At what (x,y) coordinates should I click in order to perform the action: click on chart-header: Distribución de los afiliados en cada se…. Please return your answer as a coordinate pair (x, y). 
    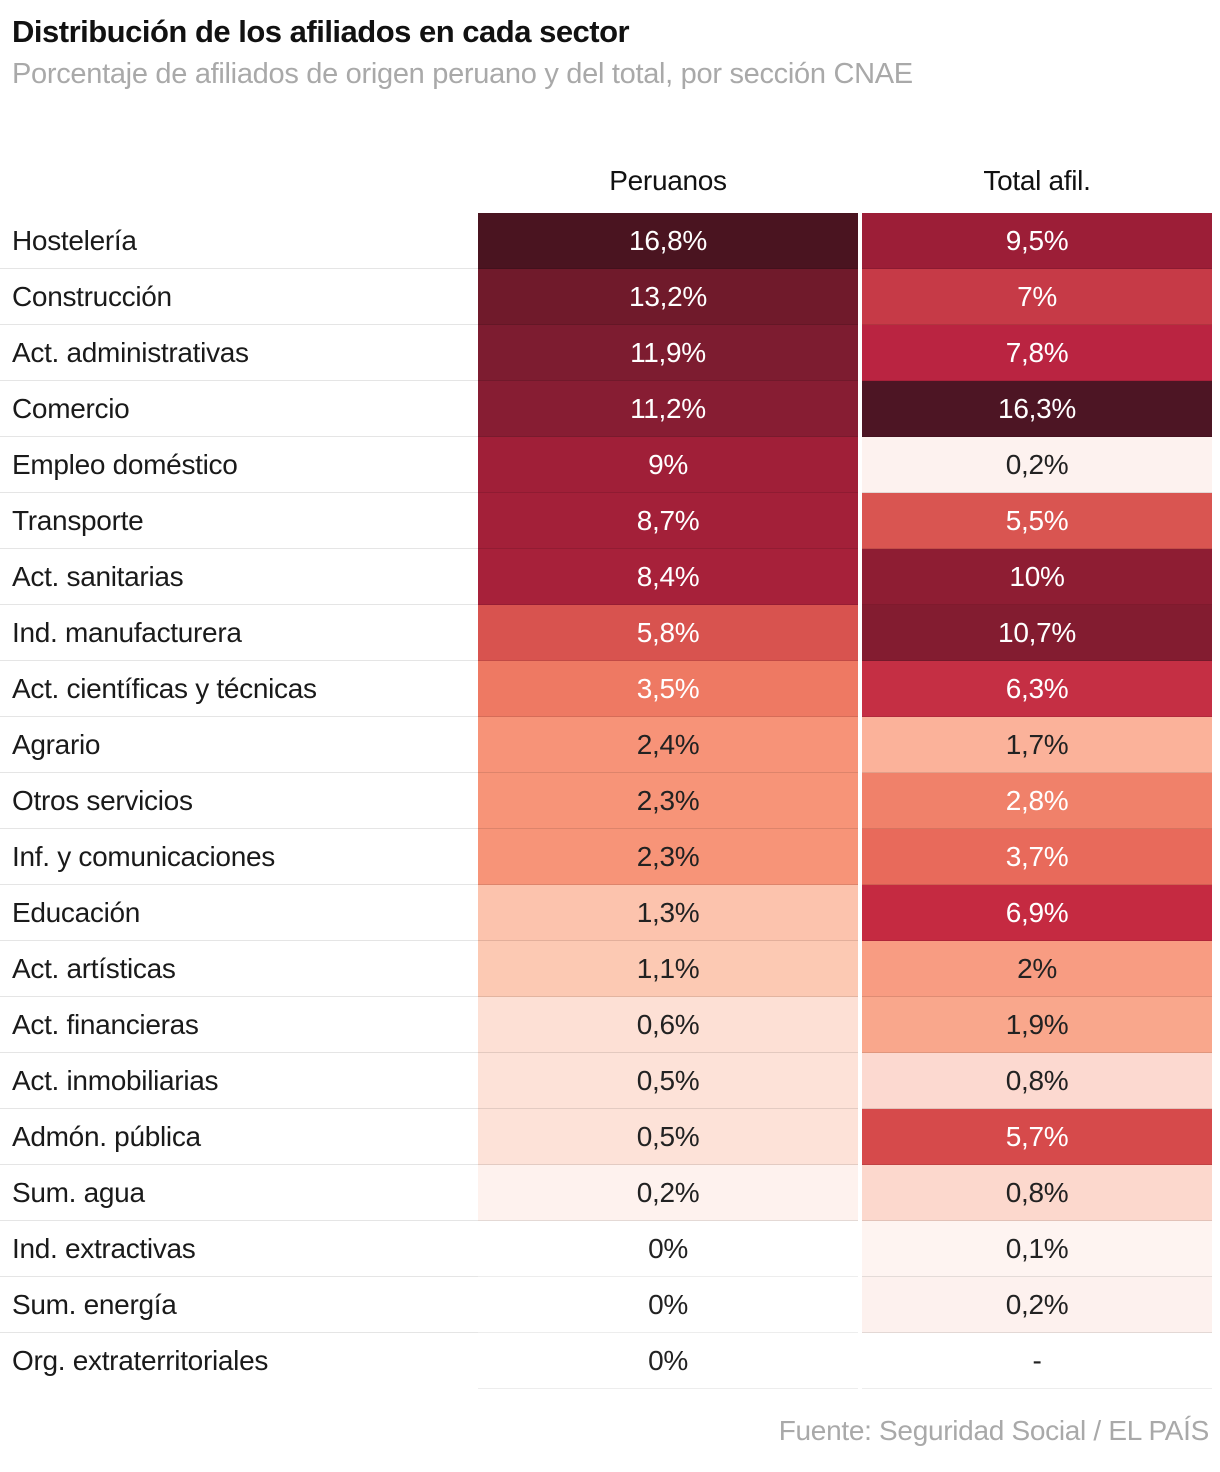
    Looking at the image, I should click on (610, 45).